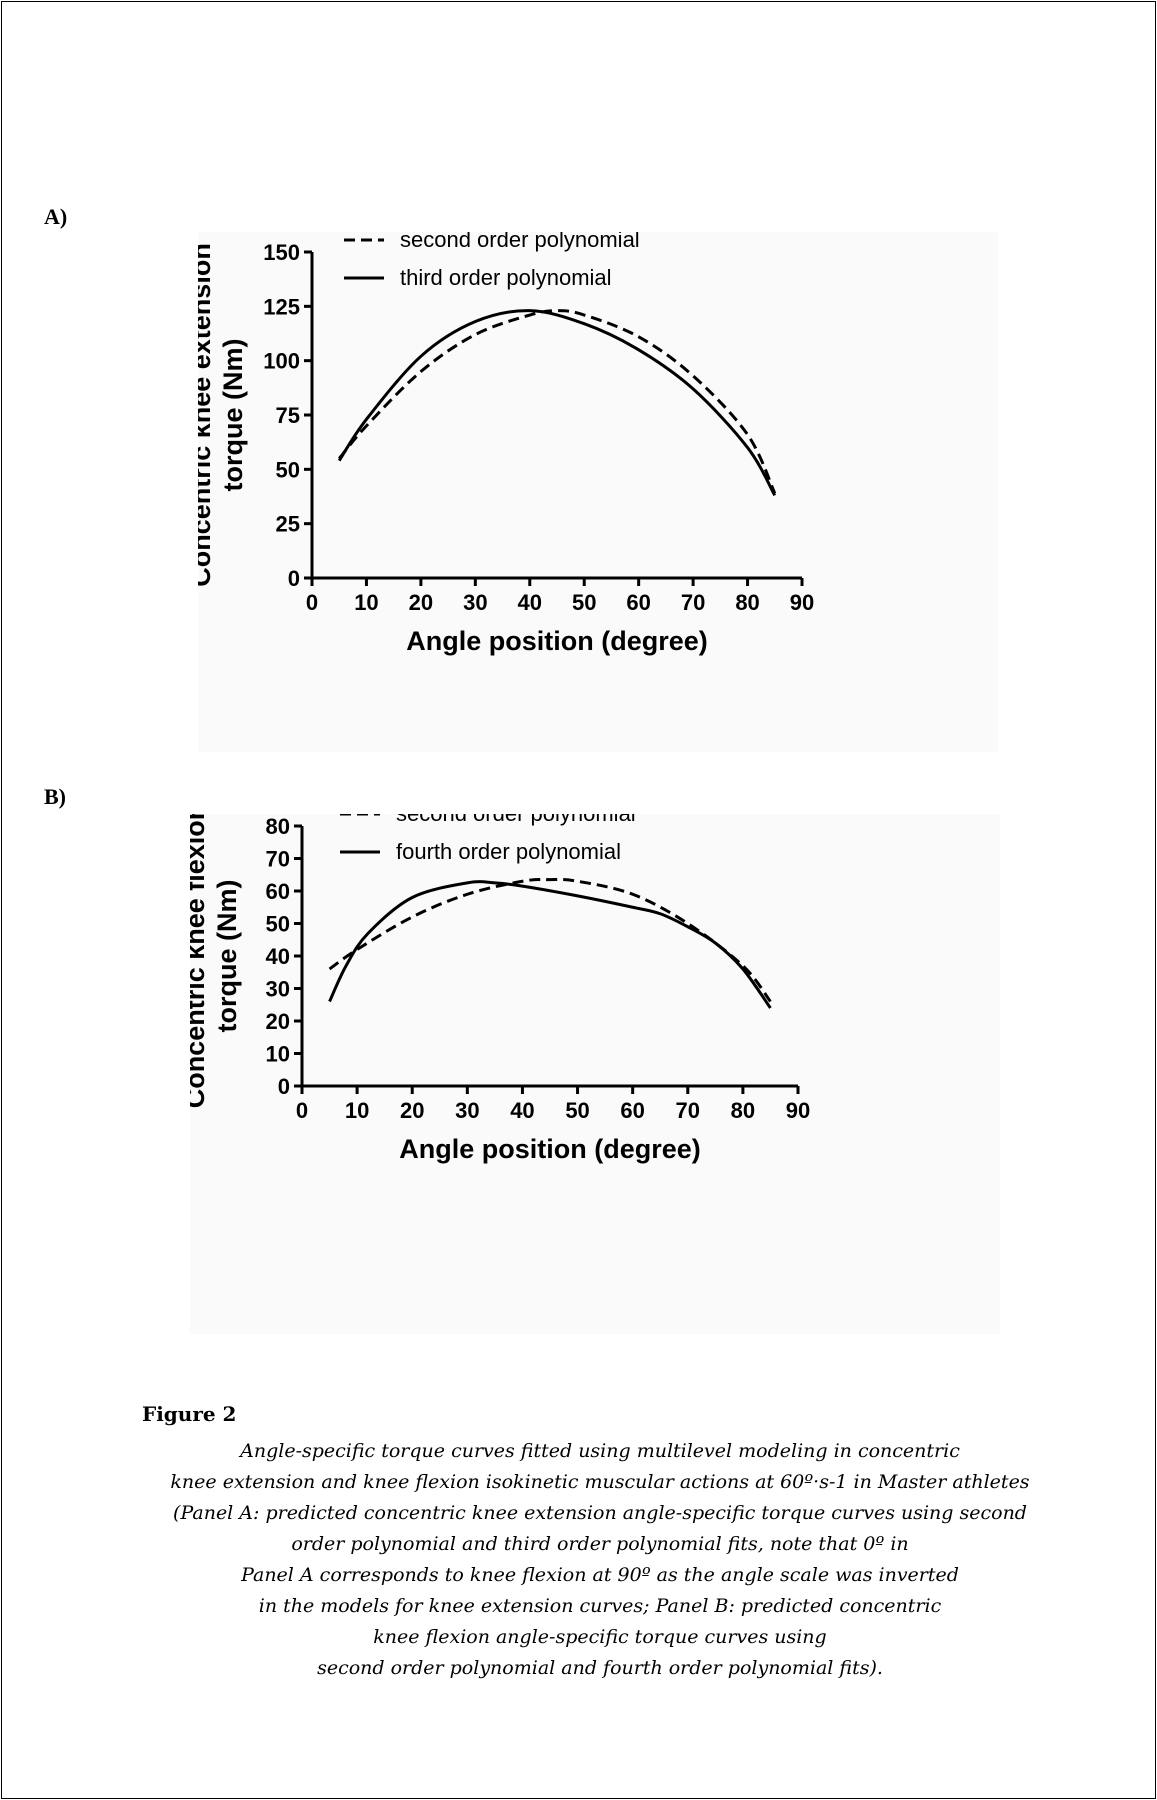  What do you see at coordinates (288, 415) in the screenshot?
I see `y-tick-label: 75` at bounding box center [288, 415].